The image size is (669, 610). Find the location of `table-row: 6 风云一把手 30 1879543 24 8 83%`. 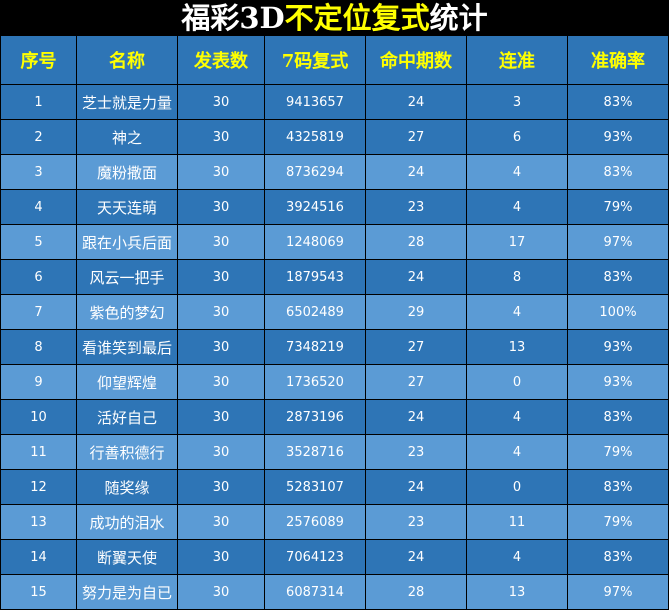

table-row: 6 风云一把手 30 1879543 24 8 83% is located at coordinates (334, 277).